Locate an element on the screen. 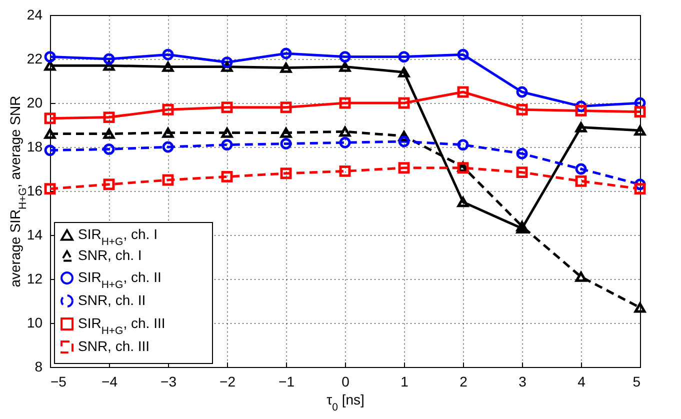 The width and height of the screenshot is (681, 419). x-tick-label: 3 is located at coordinates (522, 382).